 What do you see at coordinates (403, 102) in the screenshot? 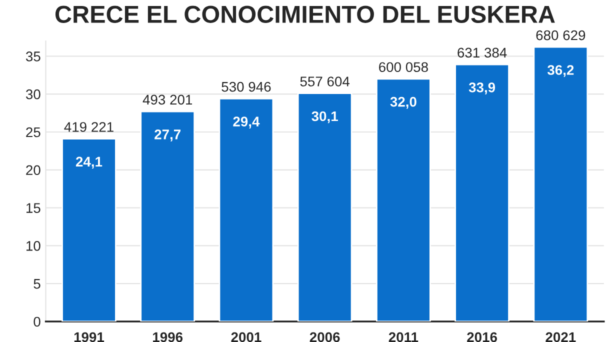
I see `data-label: 32,0` at bounding box center [403, 102].